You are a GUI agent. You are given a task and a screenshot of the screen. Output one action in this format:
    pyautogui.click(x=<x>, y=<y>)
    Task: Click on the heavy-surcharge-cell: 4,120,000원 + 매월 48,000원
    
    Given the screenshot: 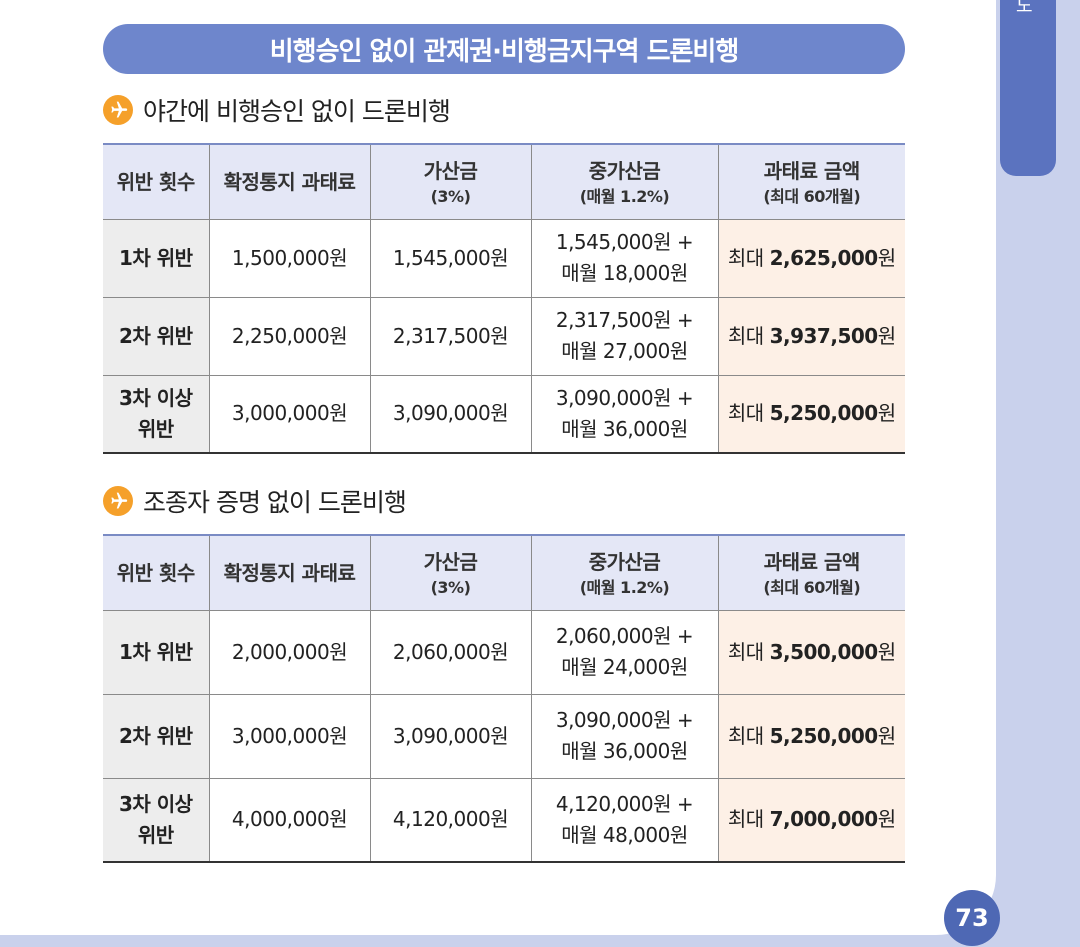 What is the action you would take?
    pyautogui.click(x=624, y=820)
    